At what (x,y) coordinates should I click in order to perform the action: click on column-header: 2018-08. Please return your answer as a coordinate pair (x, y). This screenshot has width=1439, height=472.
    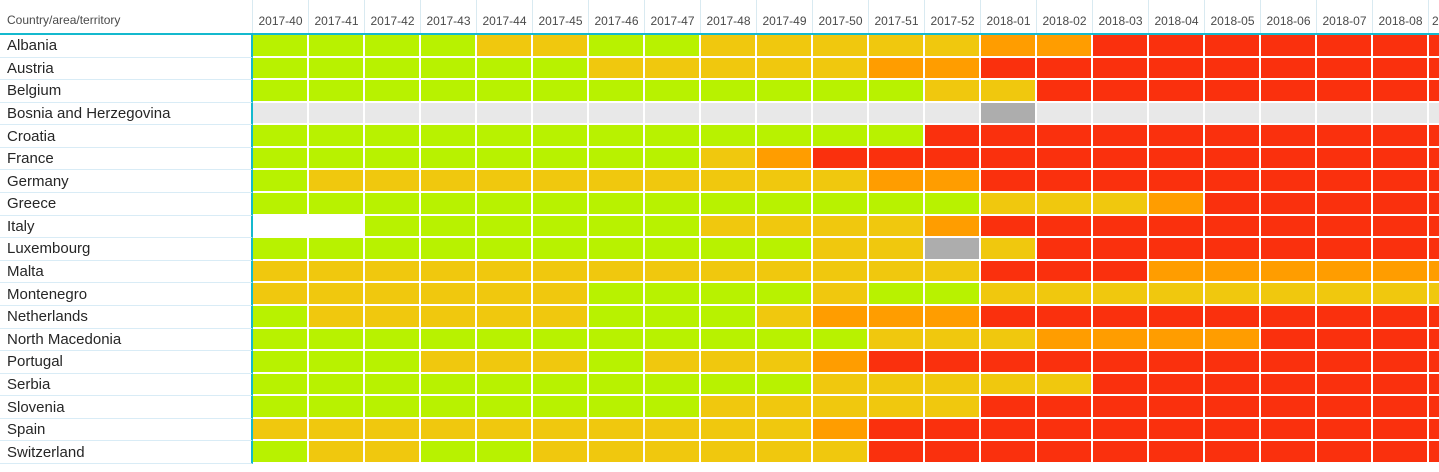
    Looking at the image, I should click on (1401, 16).